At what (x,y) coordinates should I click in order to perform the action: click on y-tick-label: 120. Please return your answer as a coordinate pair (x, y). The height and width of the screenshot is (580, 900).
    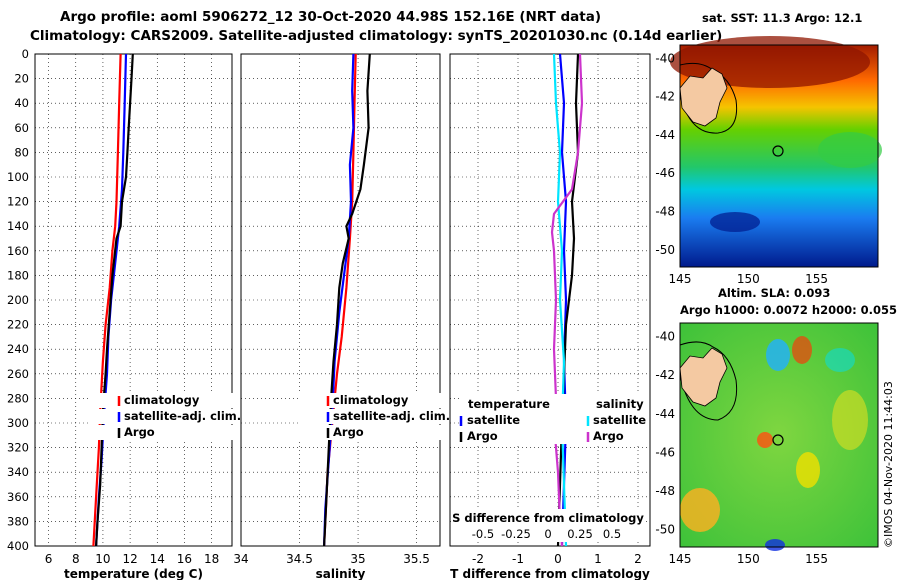
    Looking at the image, I should click on (18, 202).